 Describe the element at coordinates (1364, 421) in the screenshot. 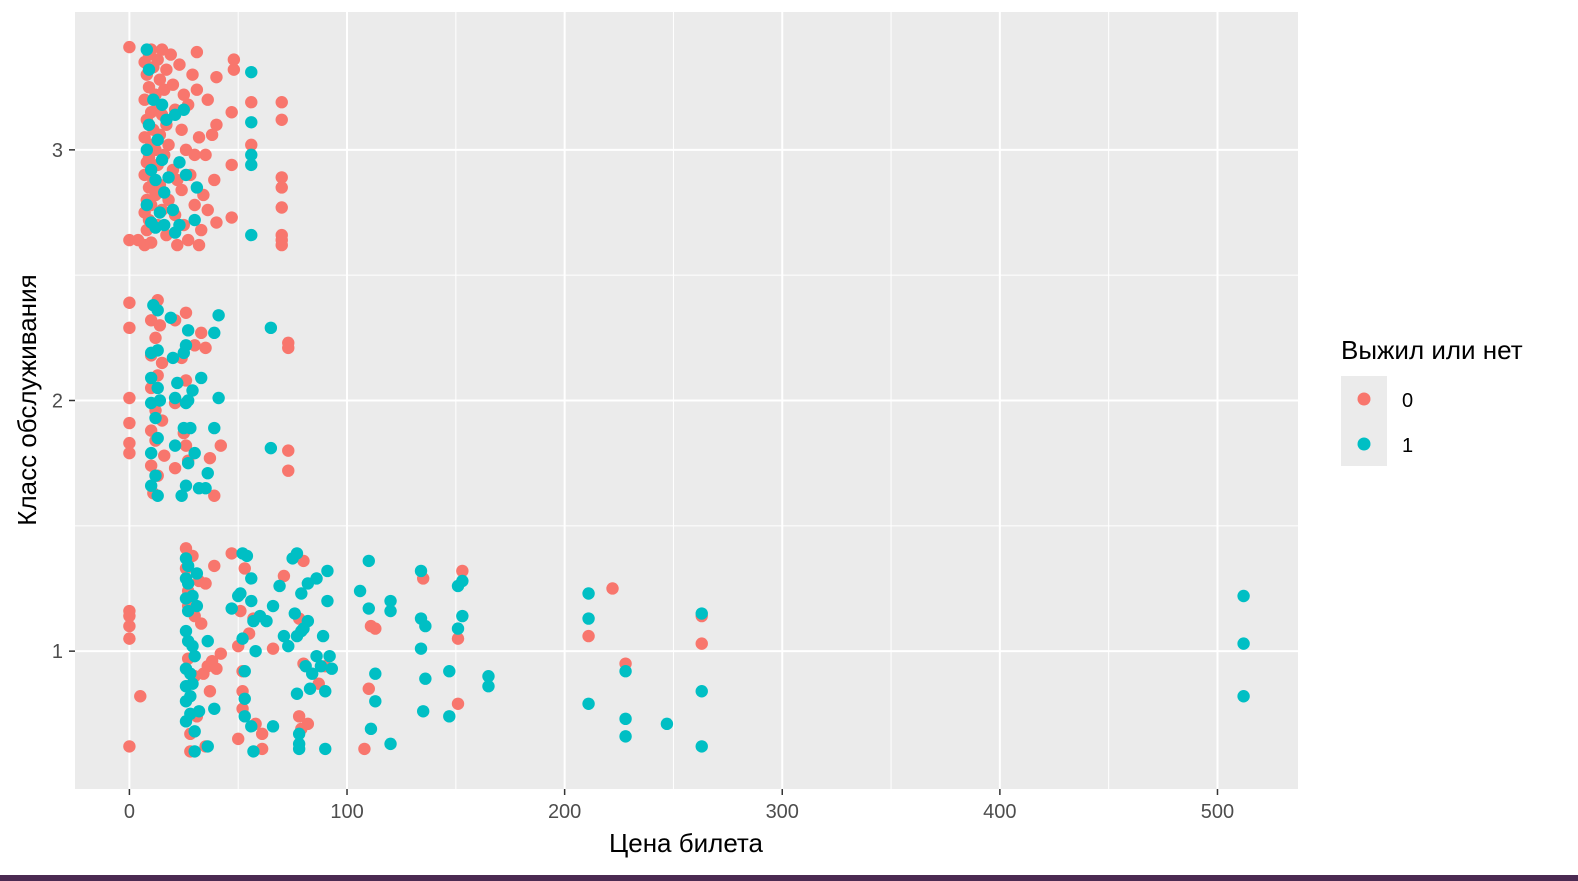

I see `legend-key-background` at that location.